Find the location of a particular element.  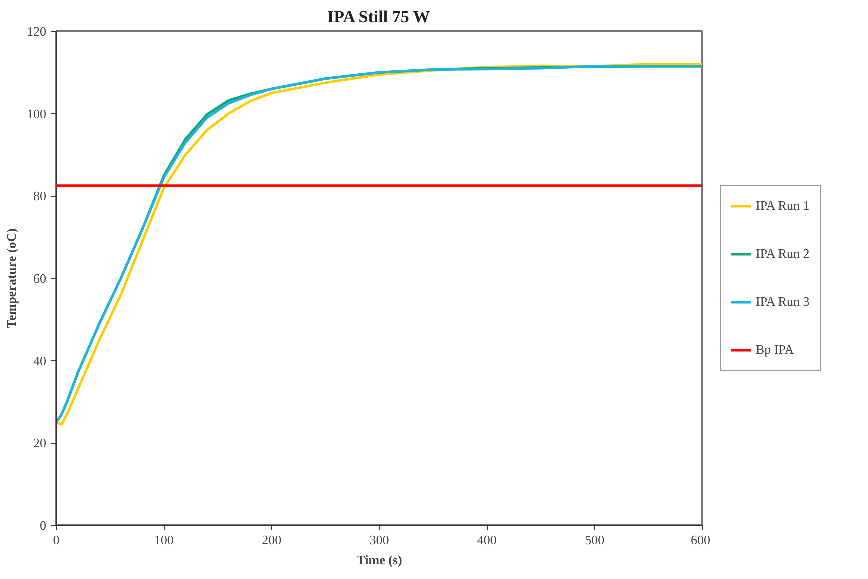

y-tick-label: 80 is located at coordinates (40, 196).